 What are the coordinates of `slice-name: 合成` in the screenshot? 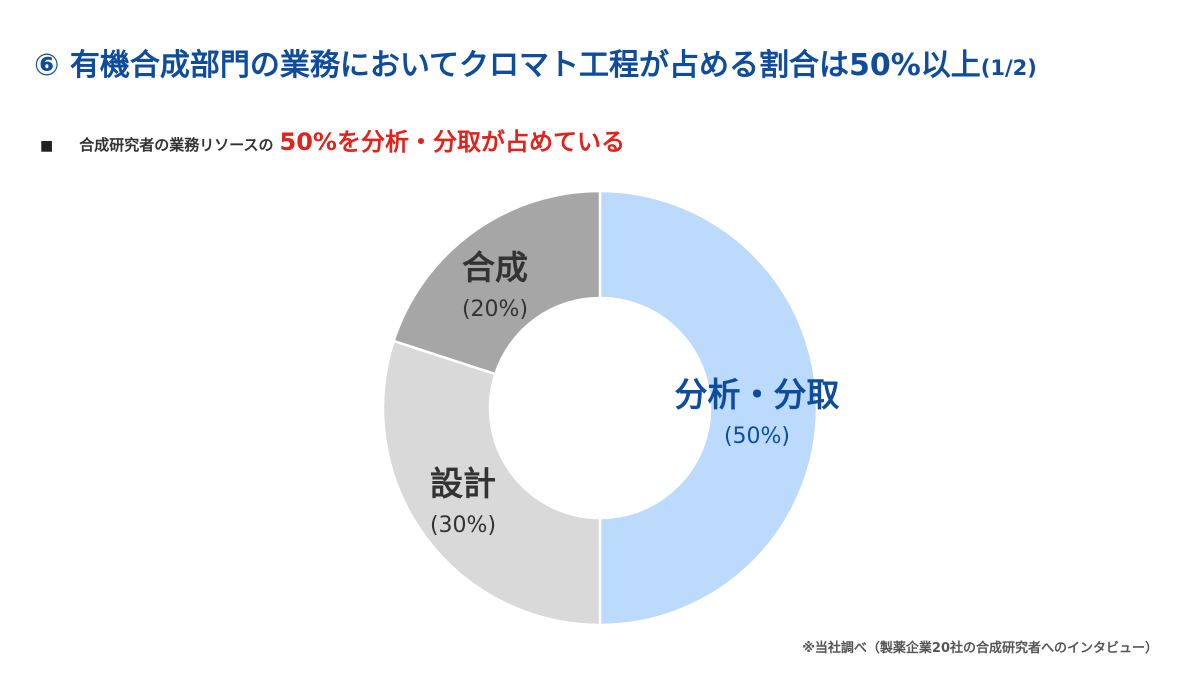 It's located at (494, 267).